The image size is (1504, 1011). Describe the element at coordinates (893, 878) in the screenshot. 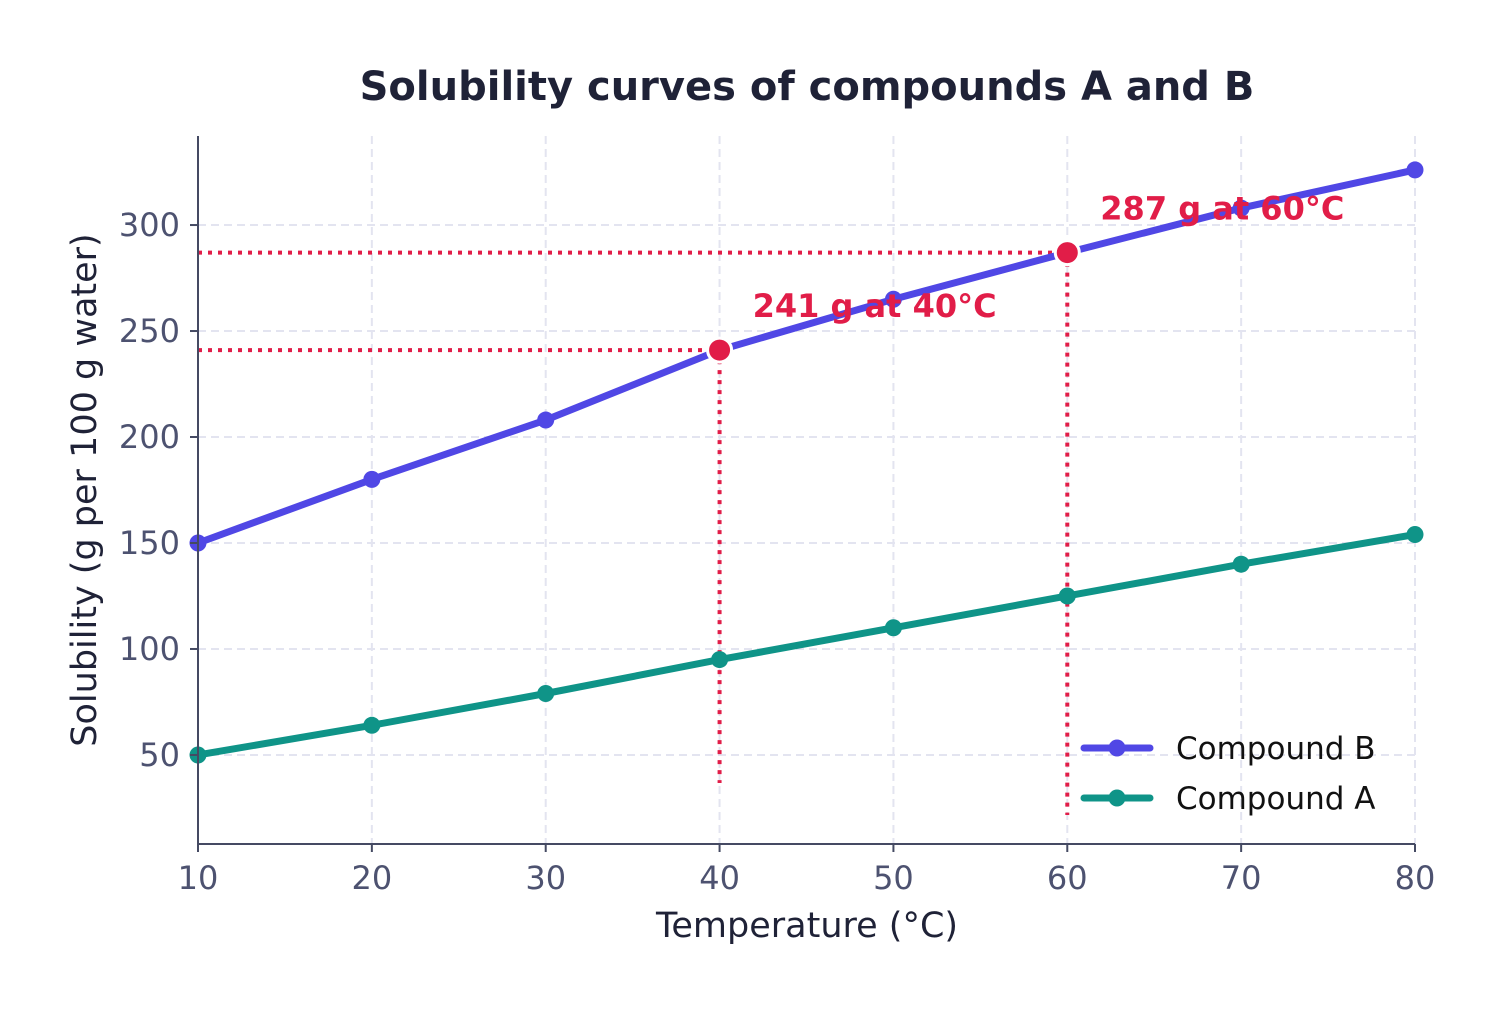

I see `x-tick-label: 50` at that location.